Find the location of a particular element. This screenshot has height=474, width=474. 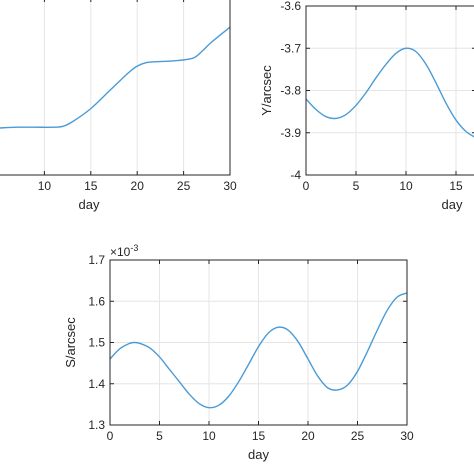

exponent-base: ×10 is located at coordinates (120, 252).